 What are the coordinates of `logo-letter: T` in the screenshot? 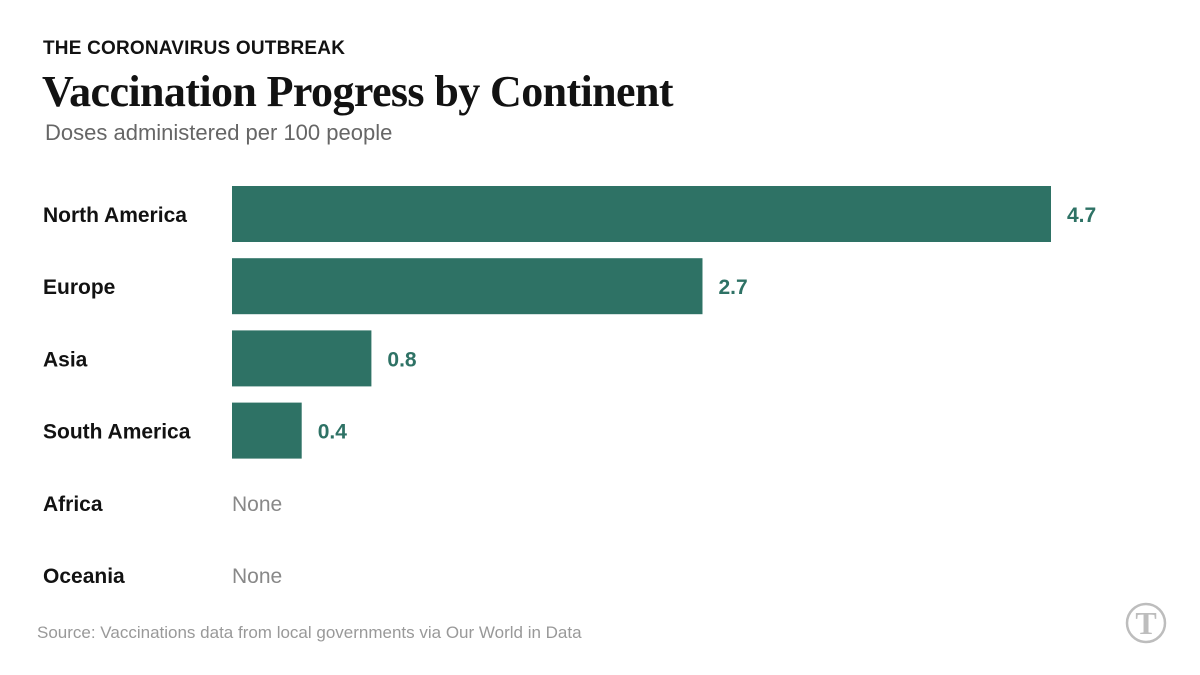 It's located at (1145, 623).